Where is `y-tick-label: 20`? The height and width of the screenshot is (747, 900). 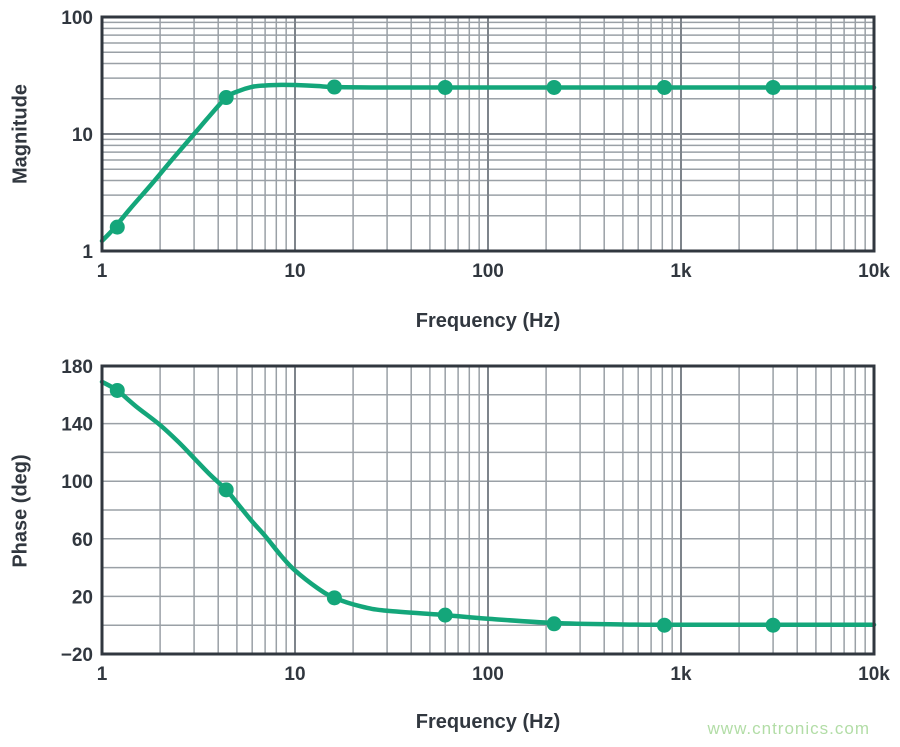
y-tick-label: 20 is located at coordinates (82, 597).